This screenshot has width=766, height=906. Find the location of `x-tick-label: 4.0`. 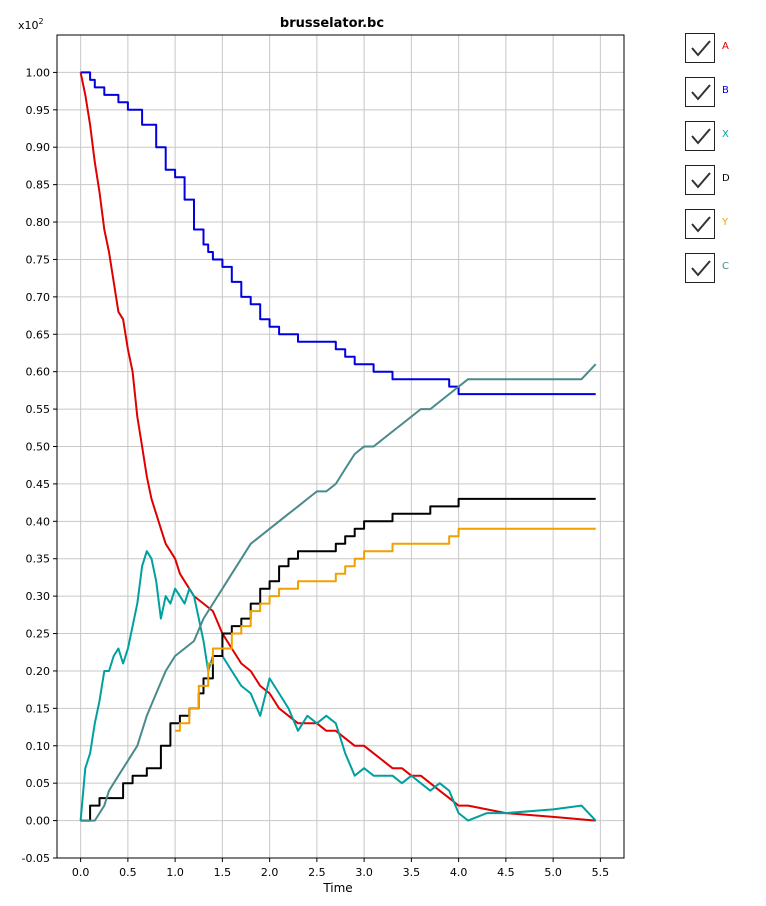

x-tick-label: 4.0 is located at coordinates (459, 872).